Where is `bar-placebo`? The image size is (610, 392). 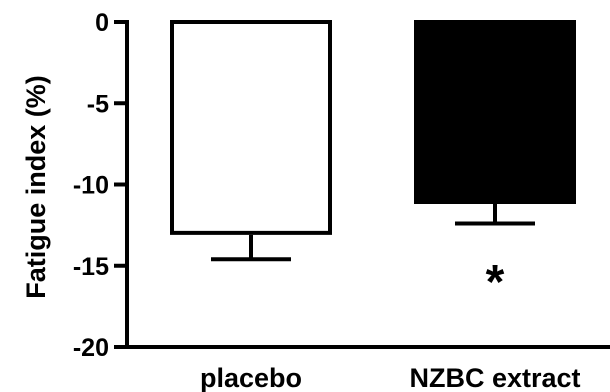
bar-placebo is located at coordinates (251, 127).